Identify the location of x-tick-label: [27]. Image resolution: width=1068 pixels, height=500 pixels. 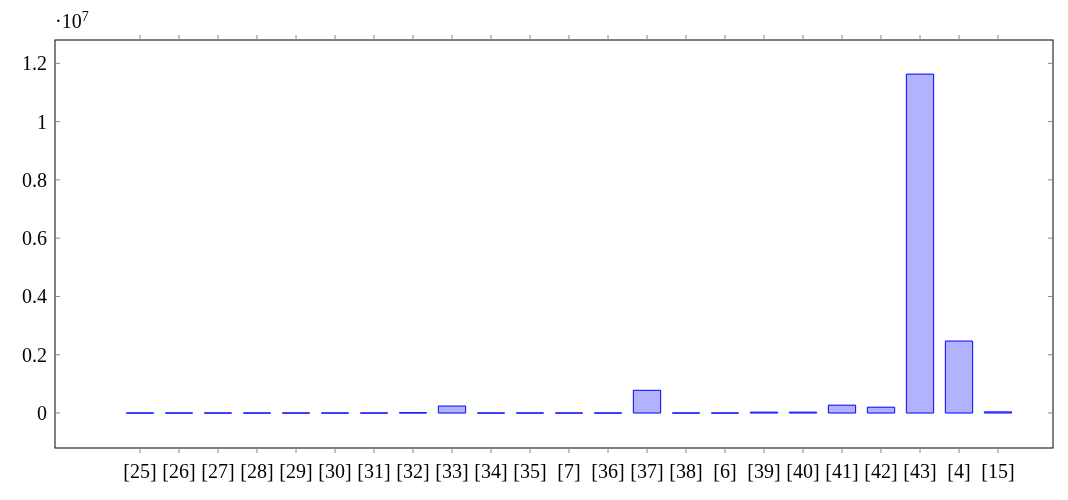
(218, 471).